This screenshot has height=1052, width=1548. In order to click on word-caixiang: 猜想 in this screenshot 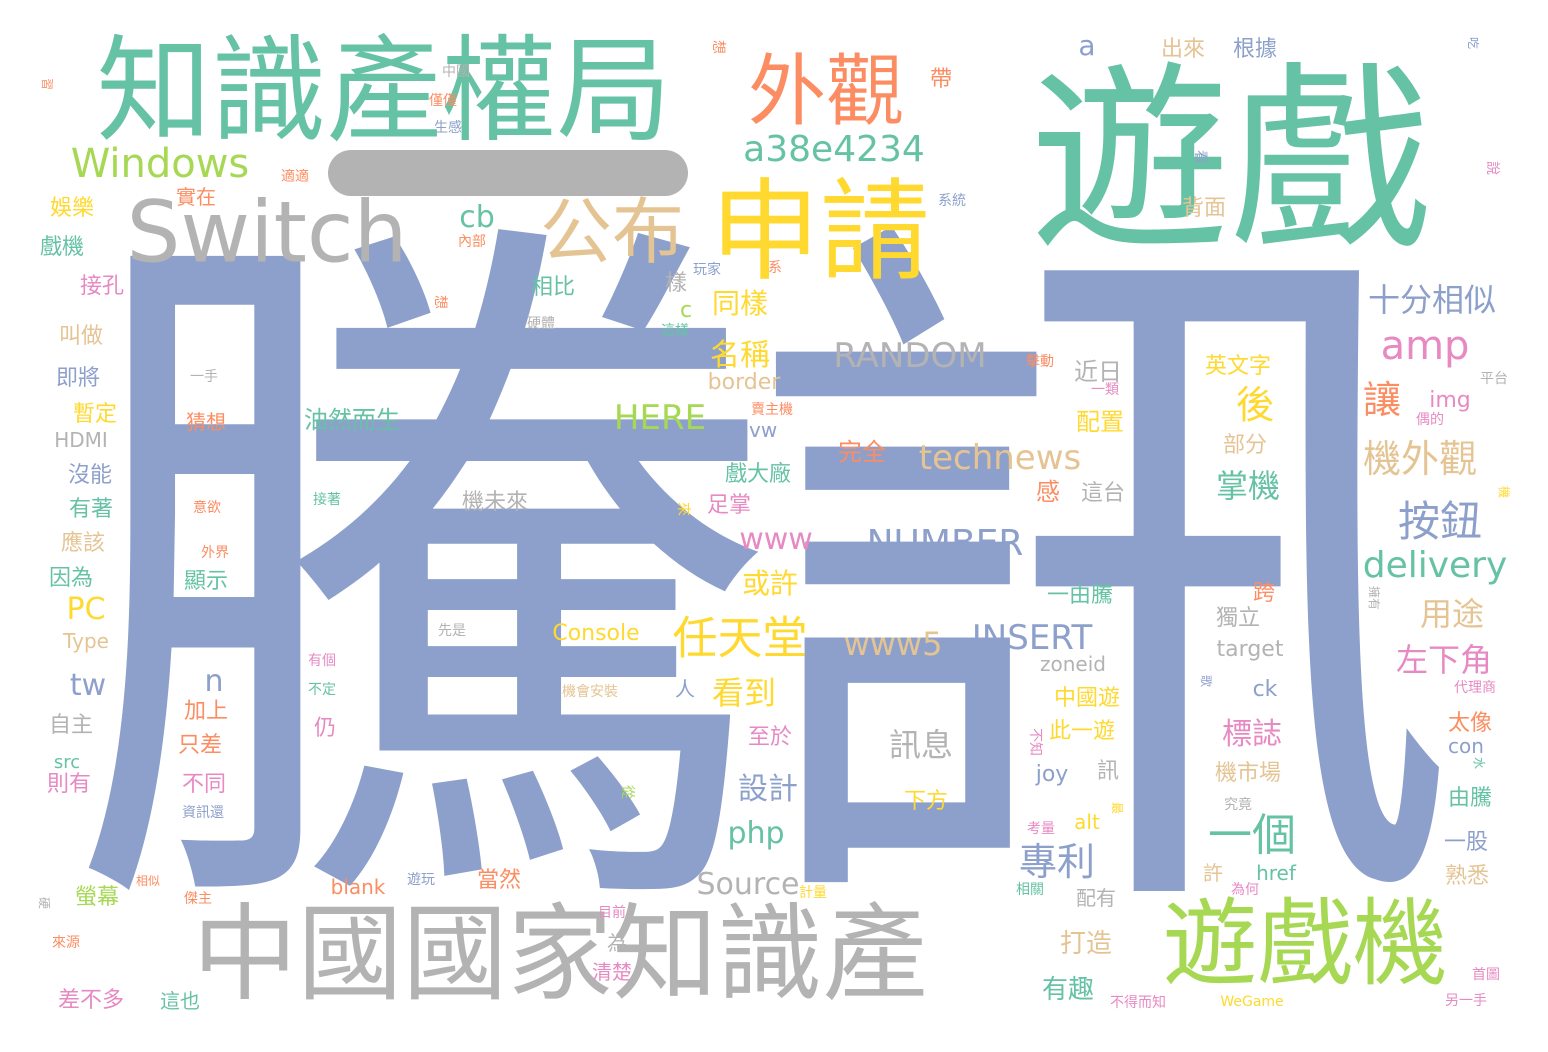, I will do `click(206, 422)`.